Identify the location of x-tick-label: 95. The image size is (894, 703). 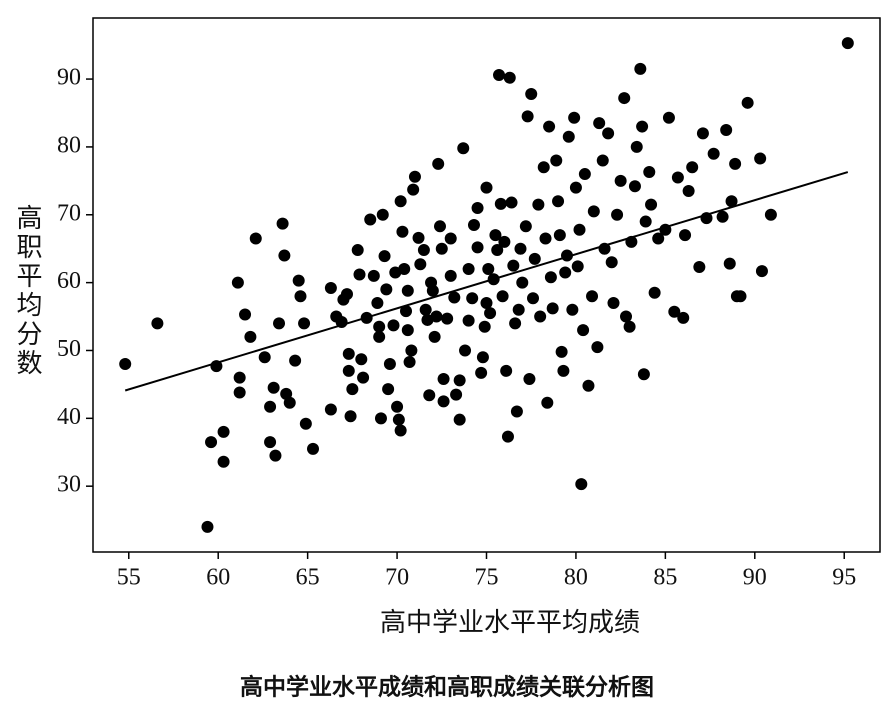
(844, 578).